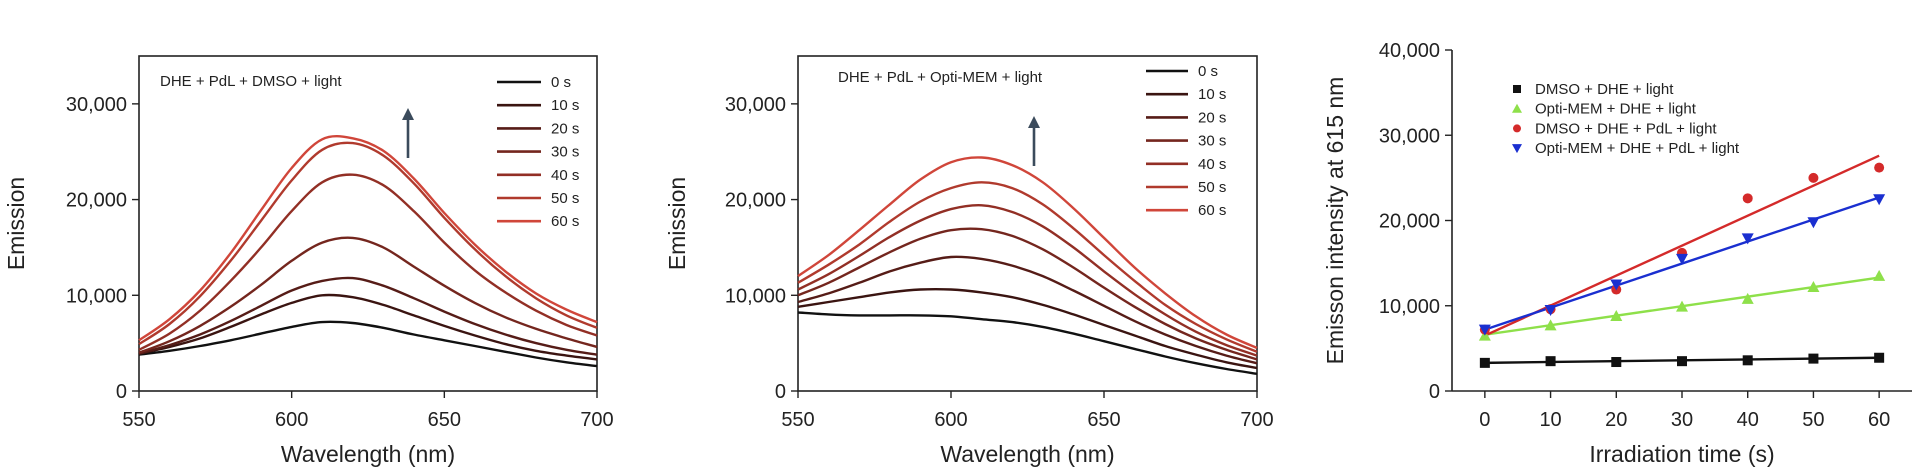  I want to click on chart-3-x-tick-label: 10, so click(1550, 420).